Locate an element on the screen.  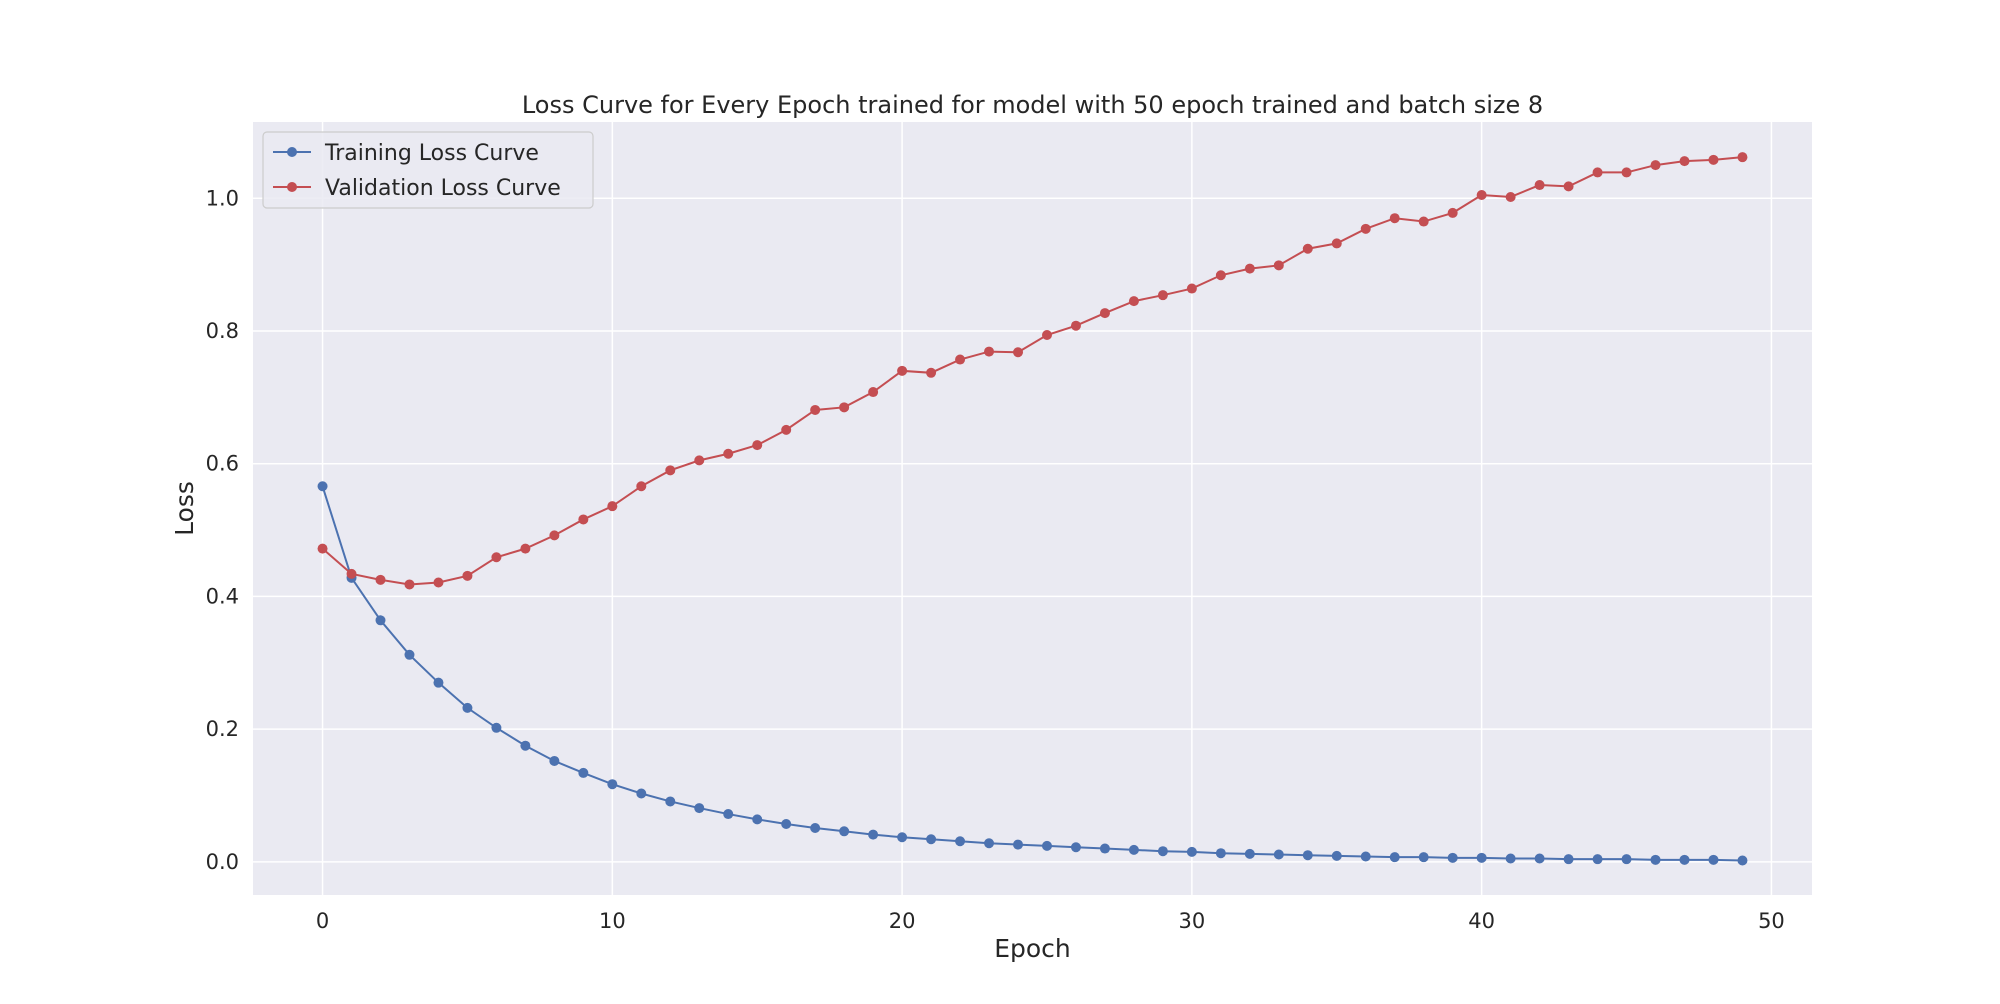
legend-box is located at coordinates (428, 170).